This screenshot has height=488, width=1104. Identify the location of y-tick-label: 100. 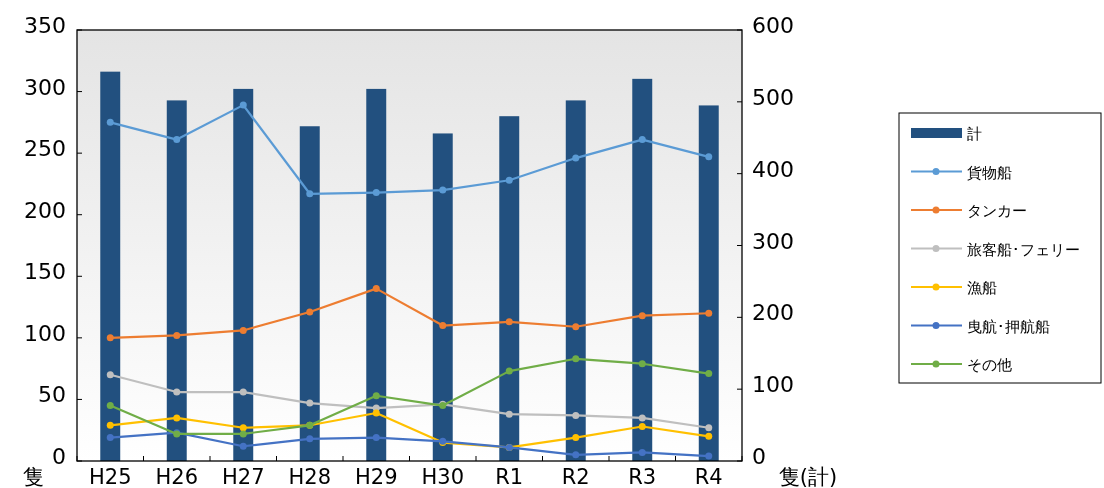
(45, 333).